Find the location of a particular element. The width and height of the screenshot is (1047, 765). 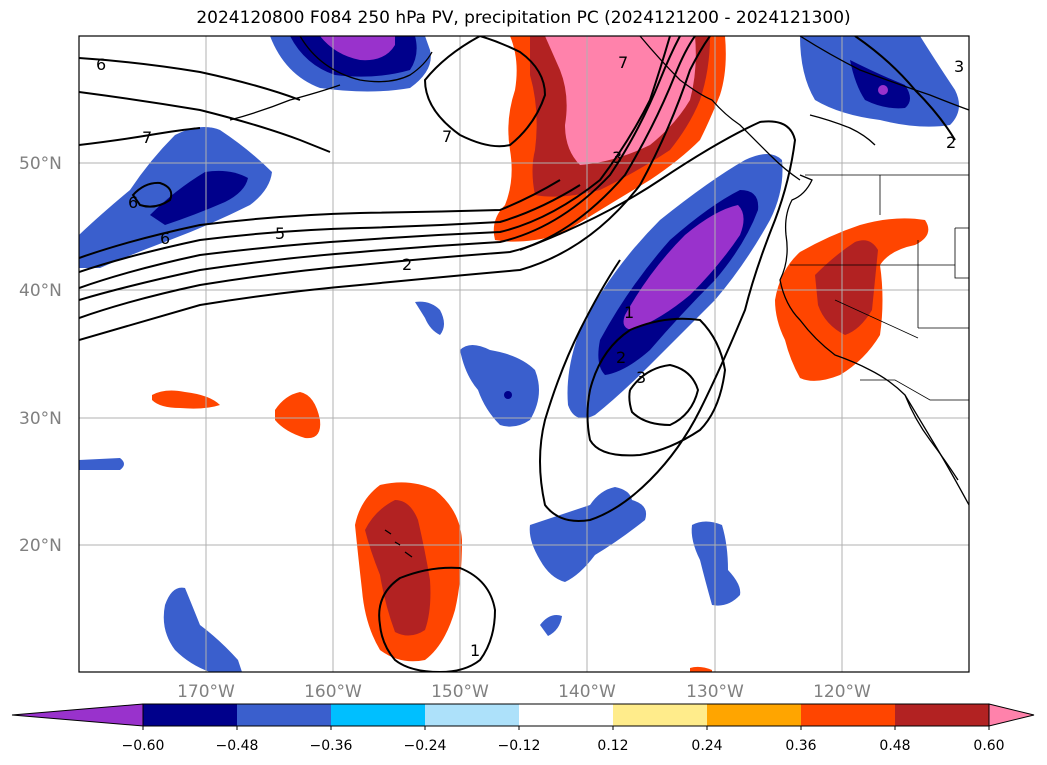

lat-label: 30°N is located at coordinates (40, 419).